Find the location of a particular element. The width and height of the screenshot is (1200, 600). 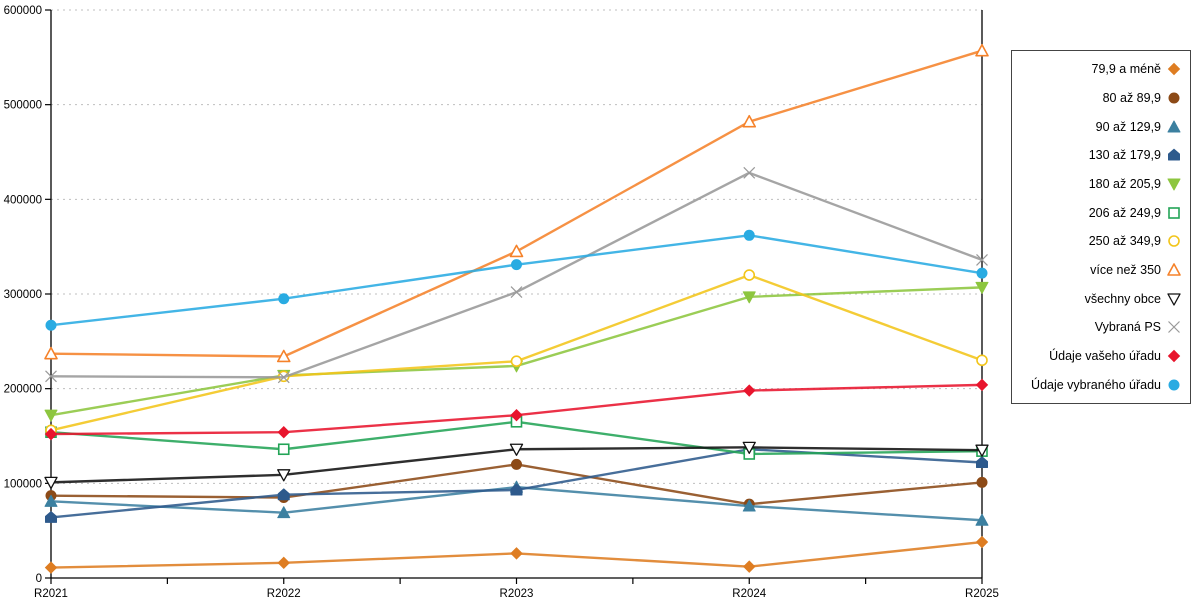

legend-item-90-a-129-9: 90 až 129,9 is located at coordinates (1101, 126).